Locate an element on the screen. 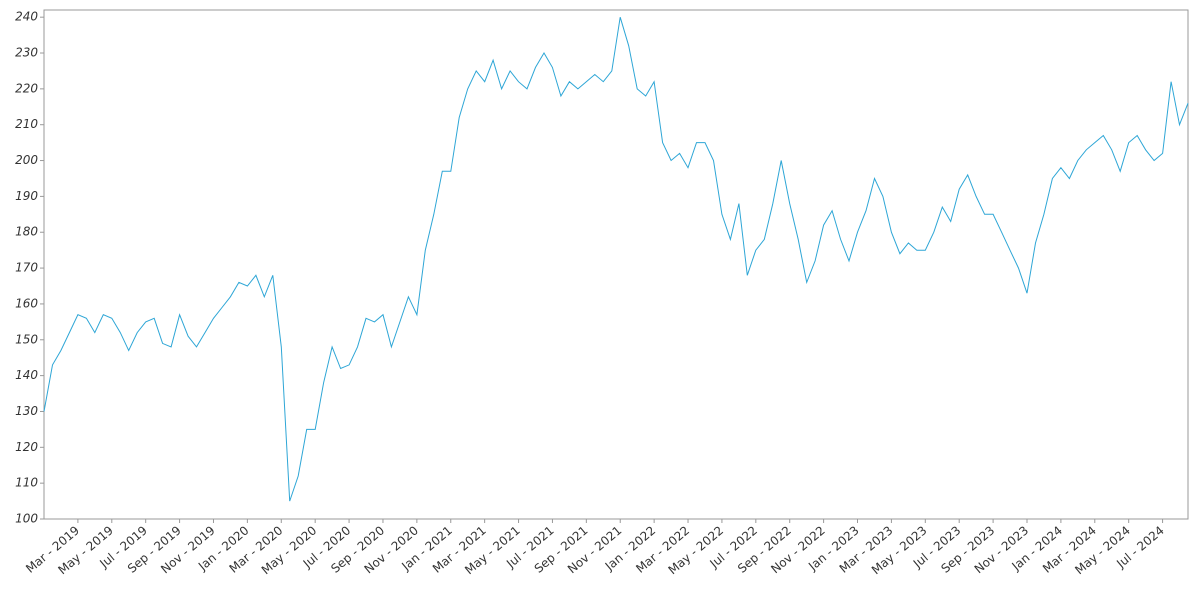 The width and height of the screenshot is (1200, 604). y-tick-label: 230 is located at coordinates (26, 53).